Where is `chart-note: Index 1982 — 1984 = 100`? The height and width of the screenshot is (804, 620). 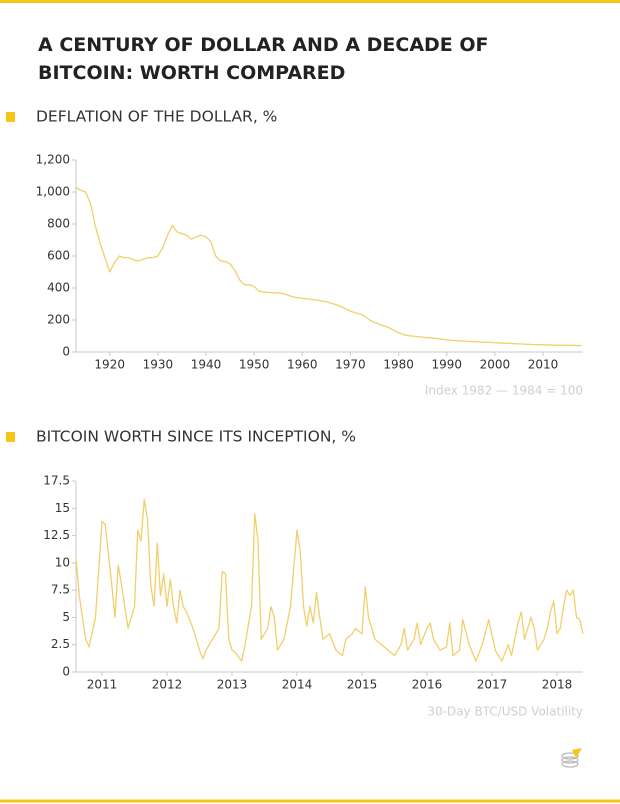 chart-note: Index 1982 — 1984 = 100 is located at coordinates (504, 391).